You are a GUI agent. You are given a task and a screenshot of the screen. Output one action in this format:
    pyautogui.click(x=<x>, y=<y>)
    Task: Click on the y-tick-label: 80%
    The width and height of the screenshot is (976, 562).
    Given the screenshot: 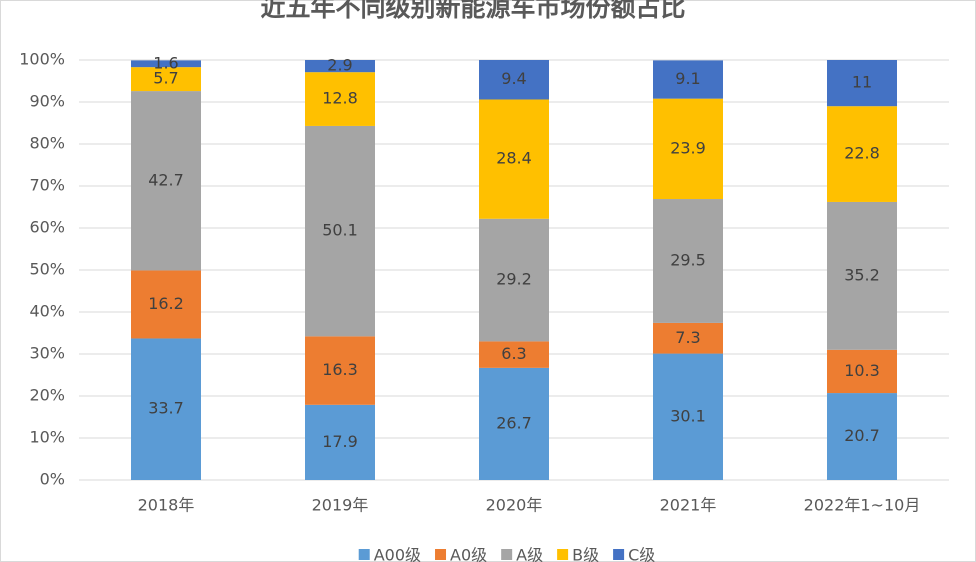 What is the action you would take?
    pyautogui.click(x=47, y=143)
    